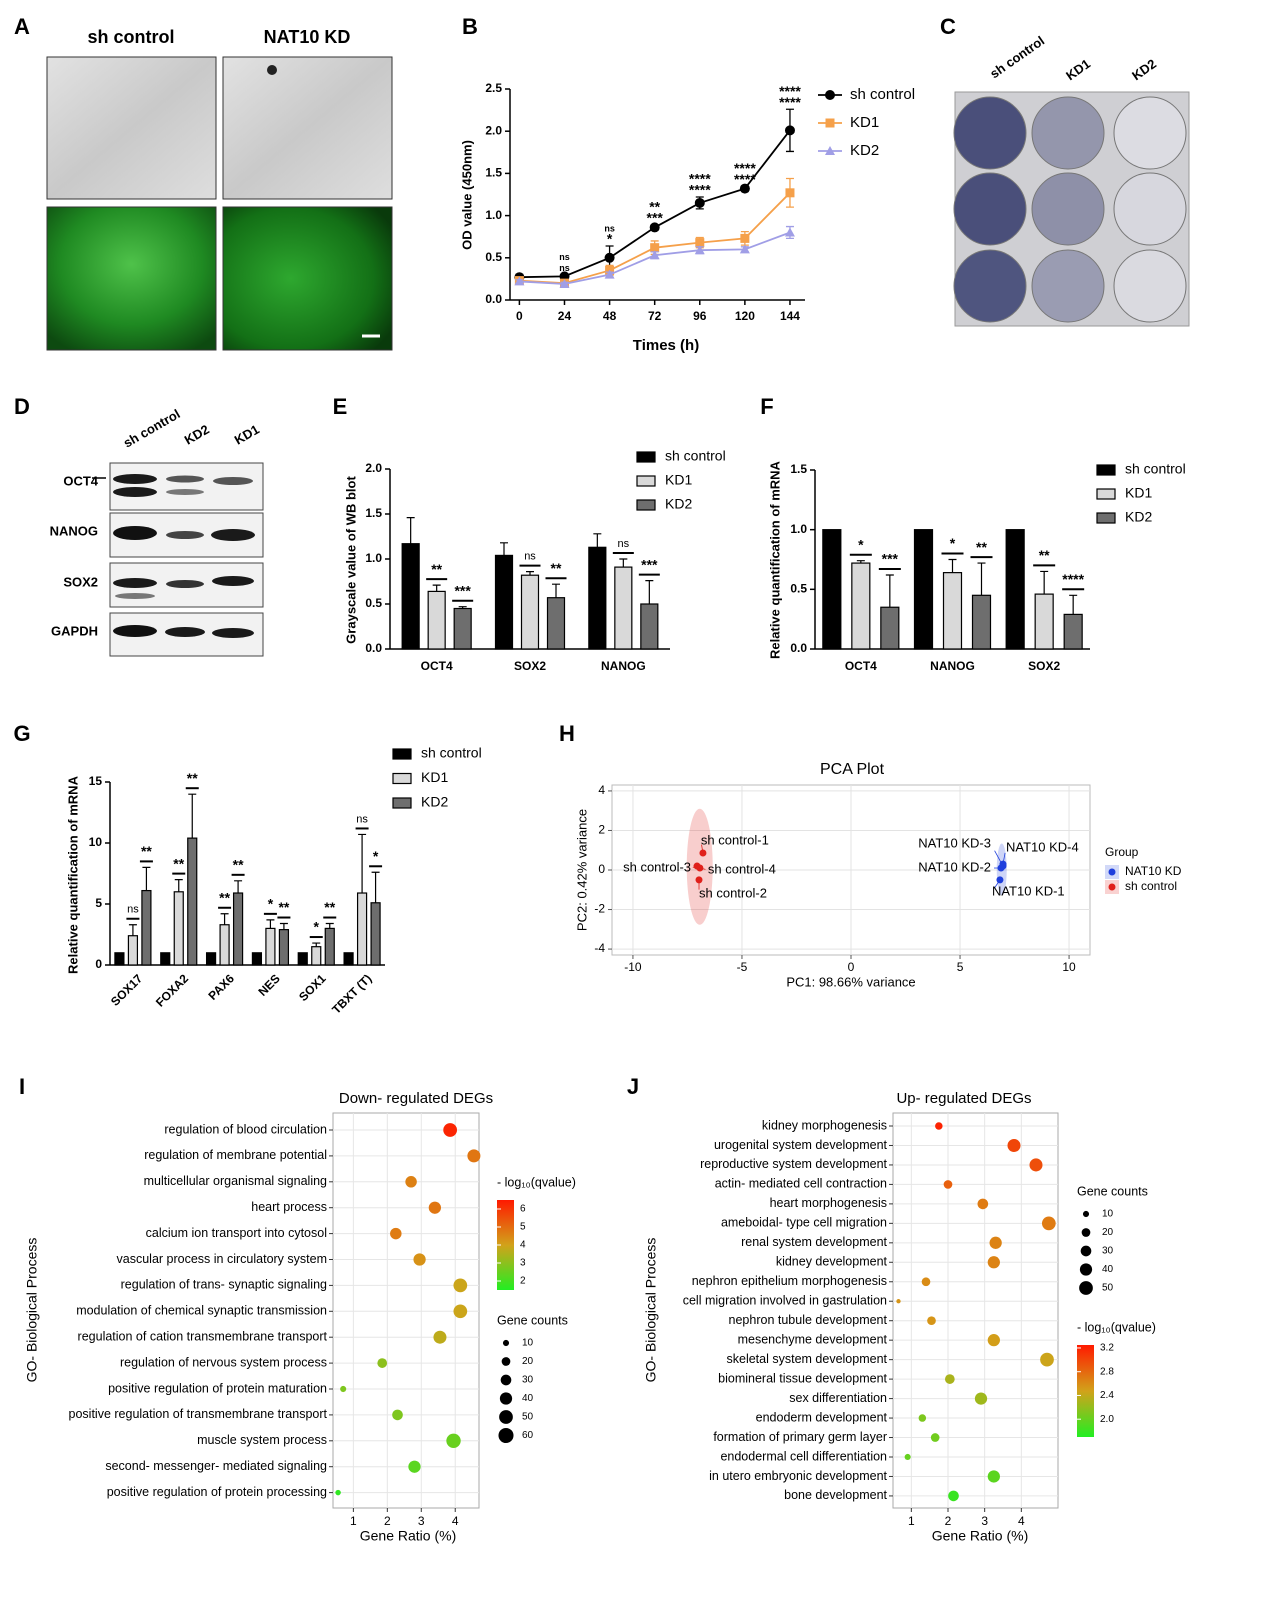  I want to click on y-tick-label: 2.0, so click(493, 130).